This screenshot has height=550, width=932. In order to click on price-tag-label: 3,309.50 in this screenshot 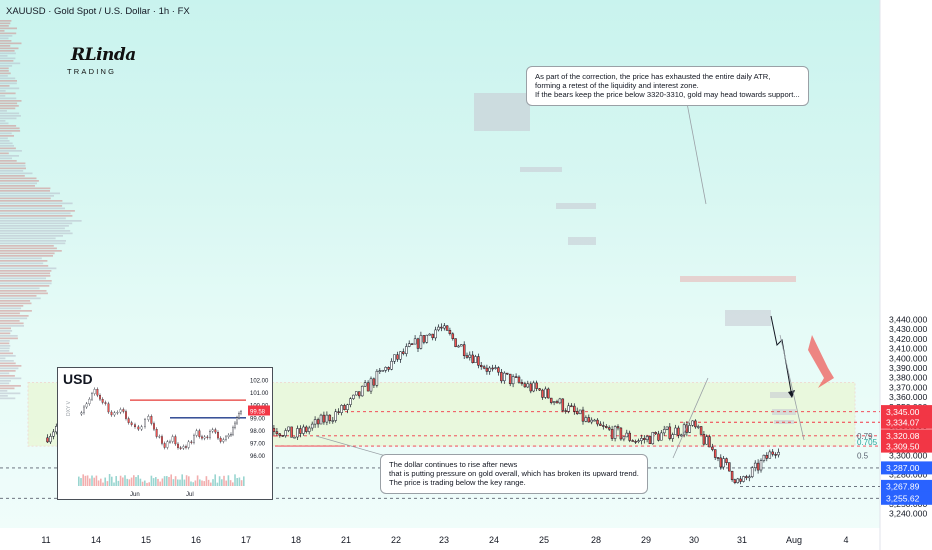, I will do `click(903, 446)`.